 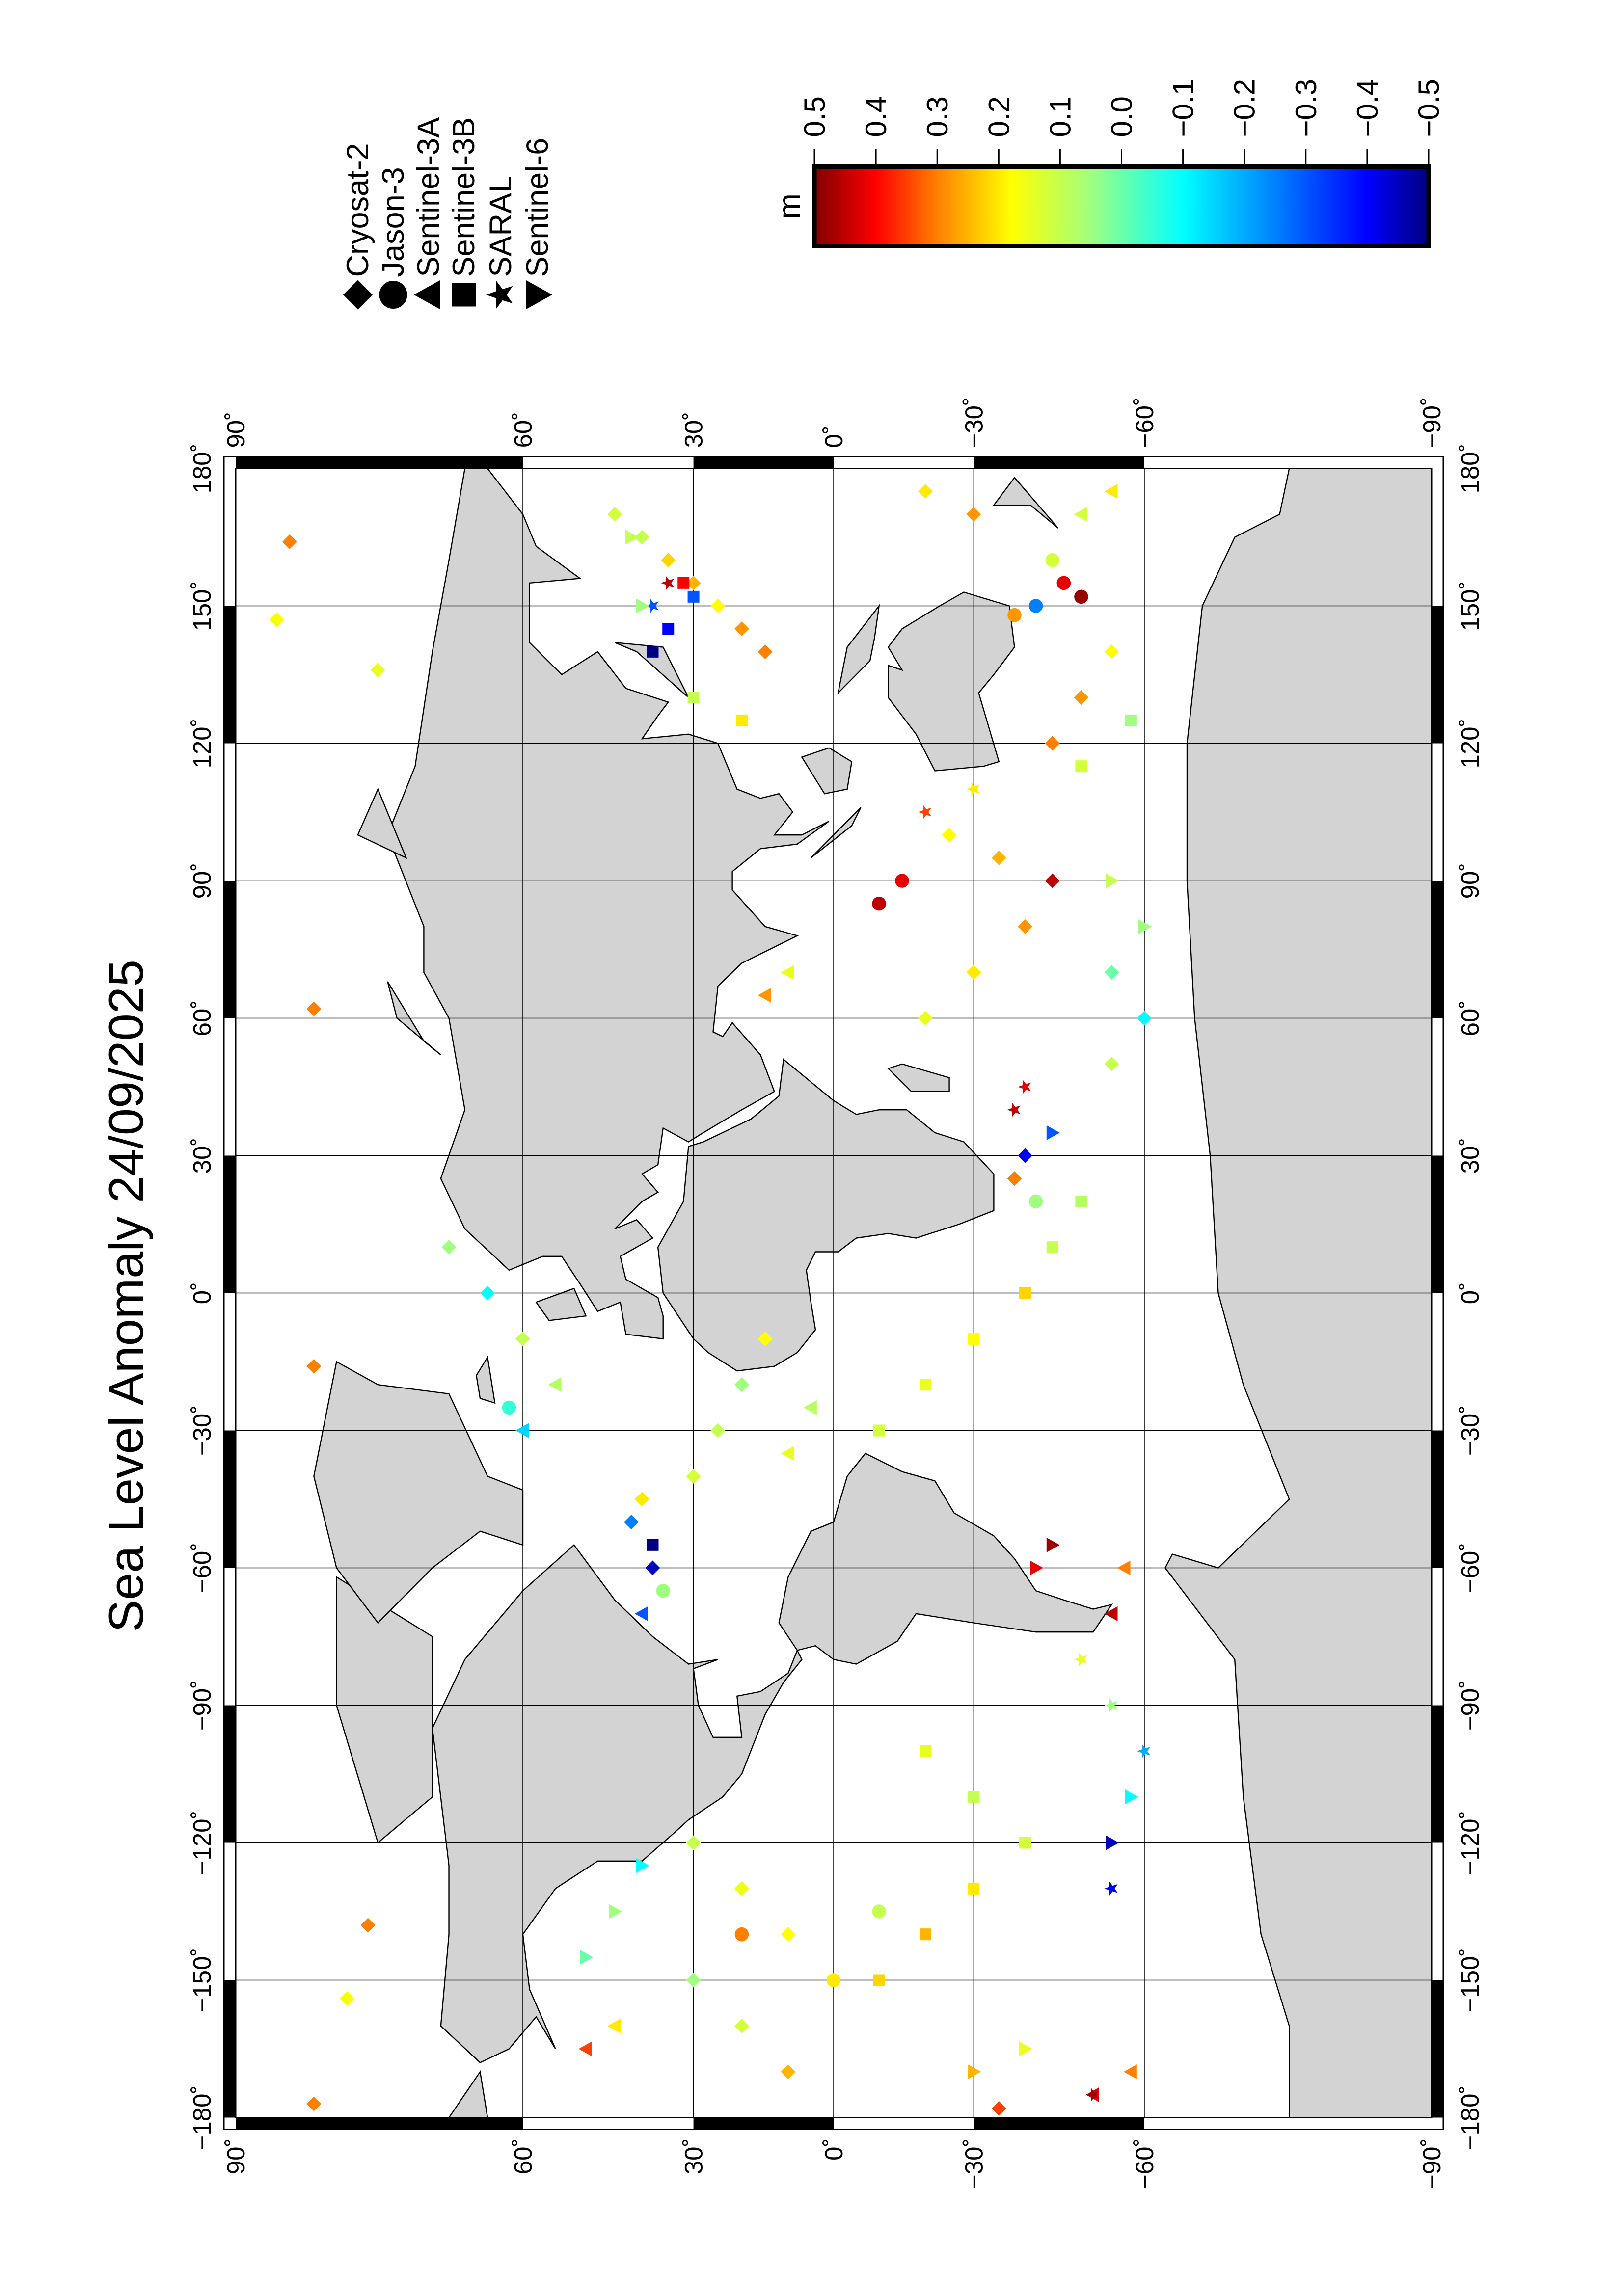 I want to click on colorbar-tick-label: 0.5, so click(x=814, y=116).